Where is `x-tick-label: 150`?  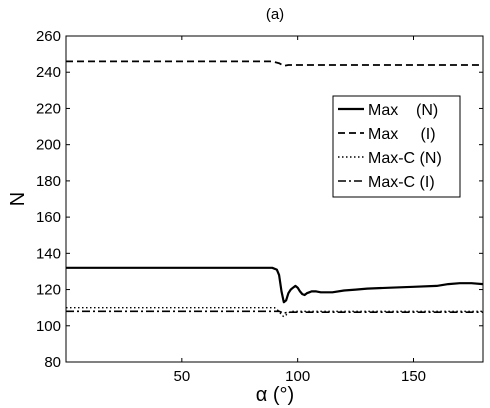 x-tick-label: 150 is located at coordinates (413, 376).